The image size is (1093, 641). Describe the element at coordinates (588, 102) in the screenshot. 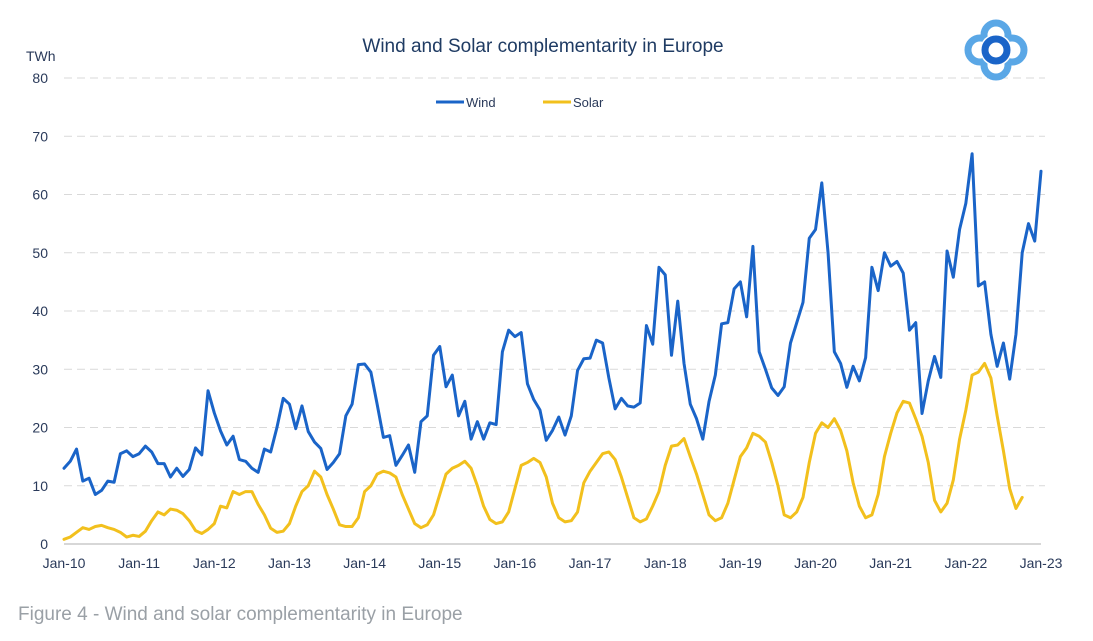

I see `legend-solar-label: Solar` at that location.